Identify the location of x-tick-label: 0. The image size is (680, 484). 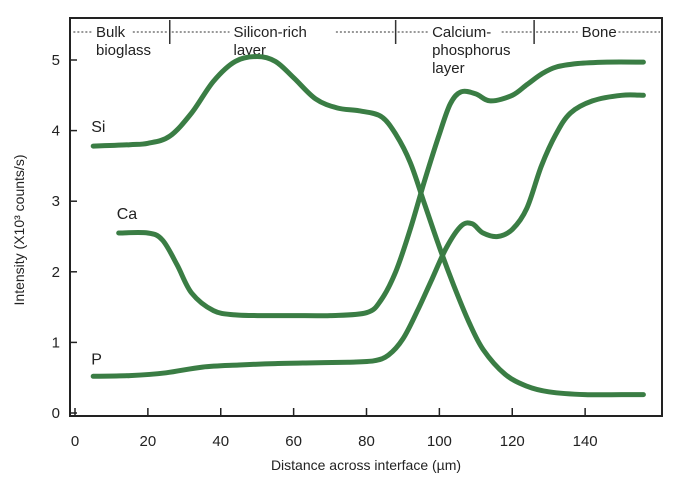
(75, 441).